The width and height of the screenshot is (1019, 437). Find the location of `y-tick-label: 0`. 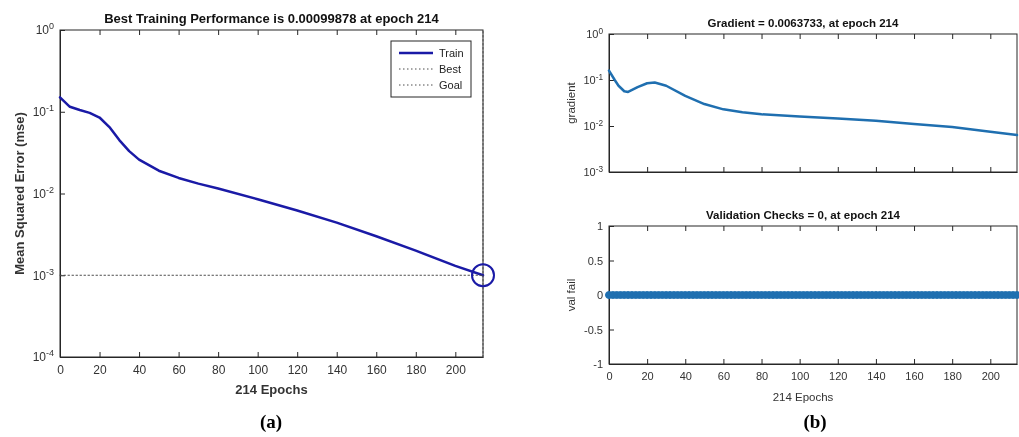

y-tick-label: 0 is located at coordinates (599, 295).